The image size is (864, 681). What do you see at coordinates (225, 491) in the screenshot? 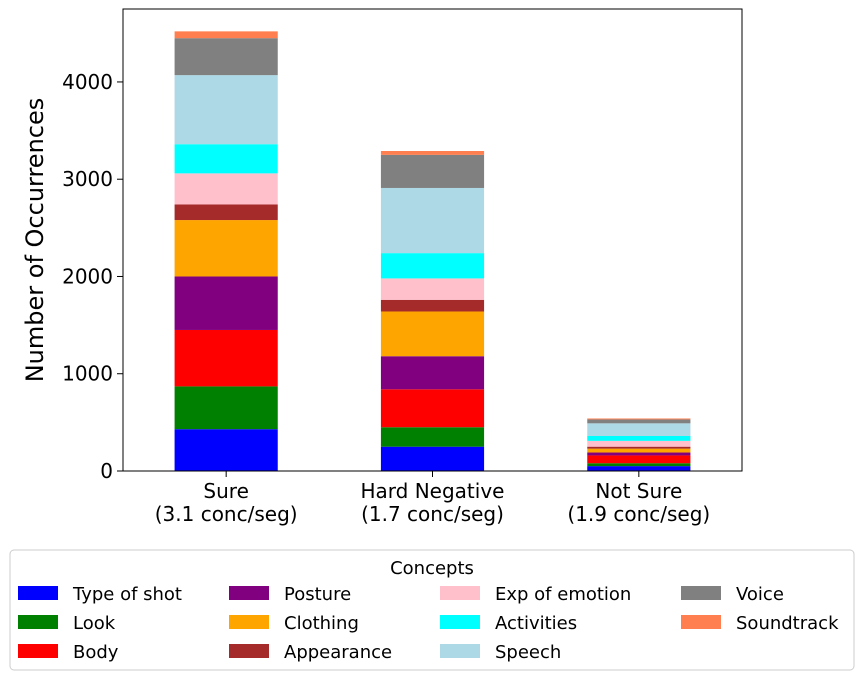
I see `x-tick-label: Sure` at bounding box center [225, 491].